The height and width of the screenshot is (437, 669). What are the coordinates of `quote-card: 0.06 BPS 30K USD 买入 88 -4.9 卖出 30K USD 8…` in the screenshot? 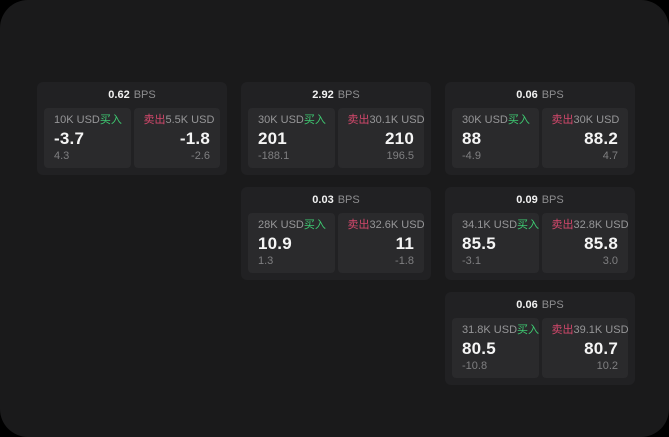 It's located at (540, 128).